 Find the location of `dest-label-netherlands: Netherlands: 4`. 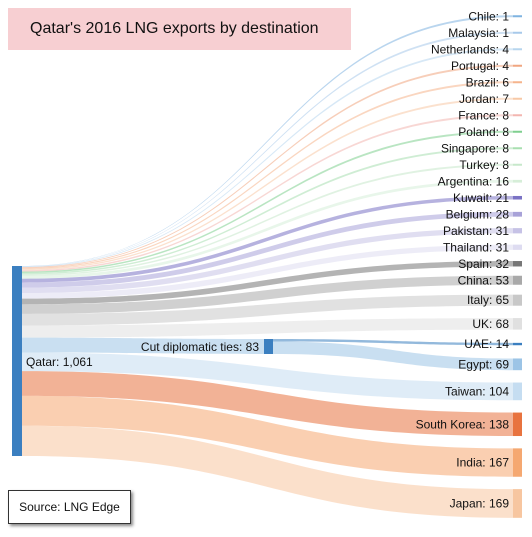

dest-label-netherlands: Netherlands: 4 is located at coordinates (470, 49).